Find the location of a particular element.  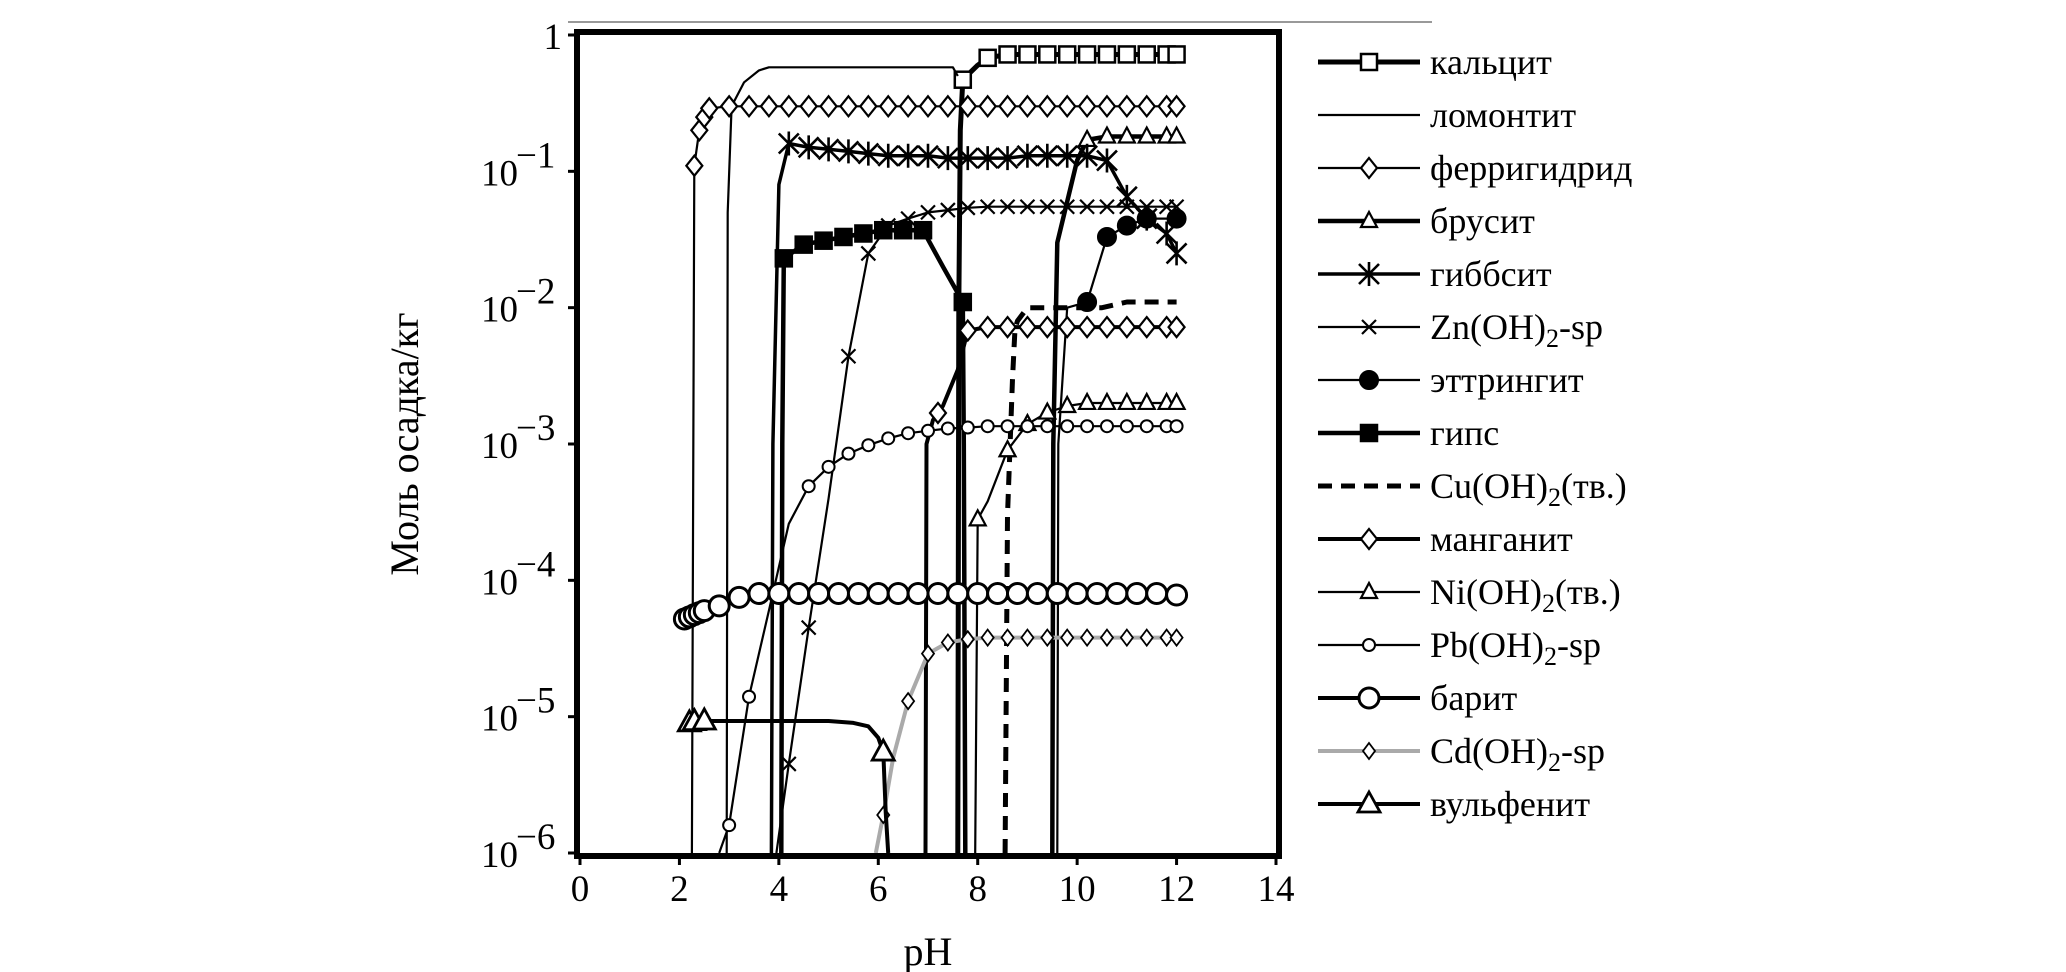

legend-label-2: ферригидрид is located at coordinates (1531, 168).